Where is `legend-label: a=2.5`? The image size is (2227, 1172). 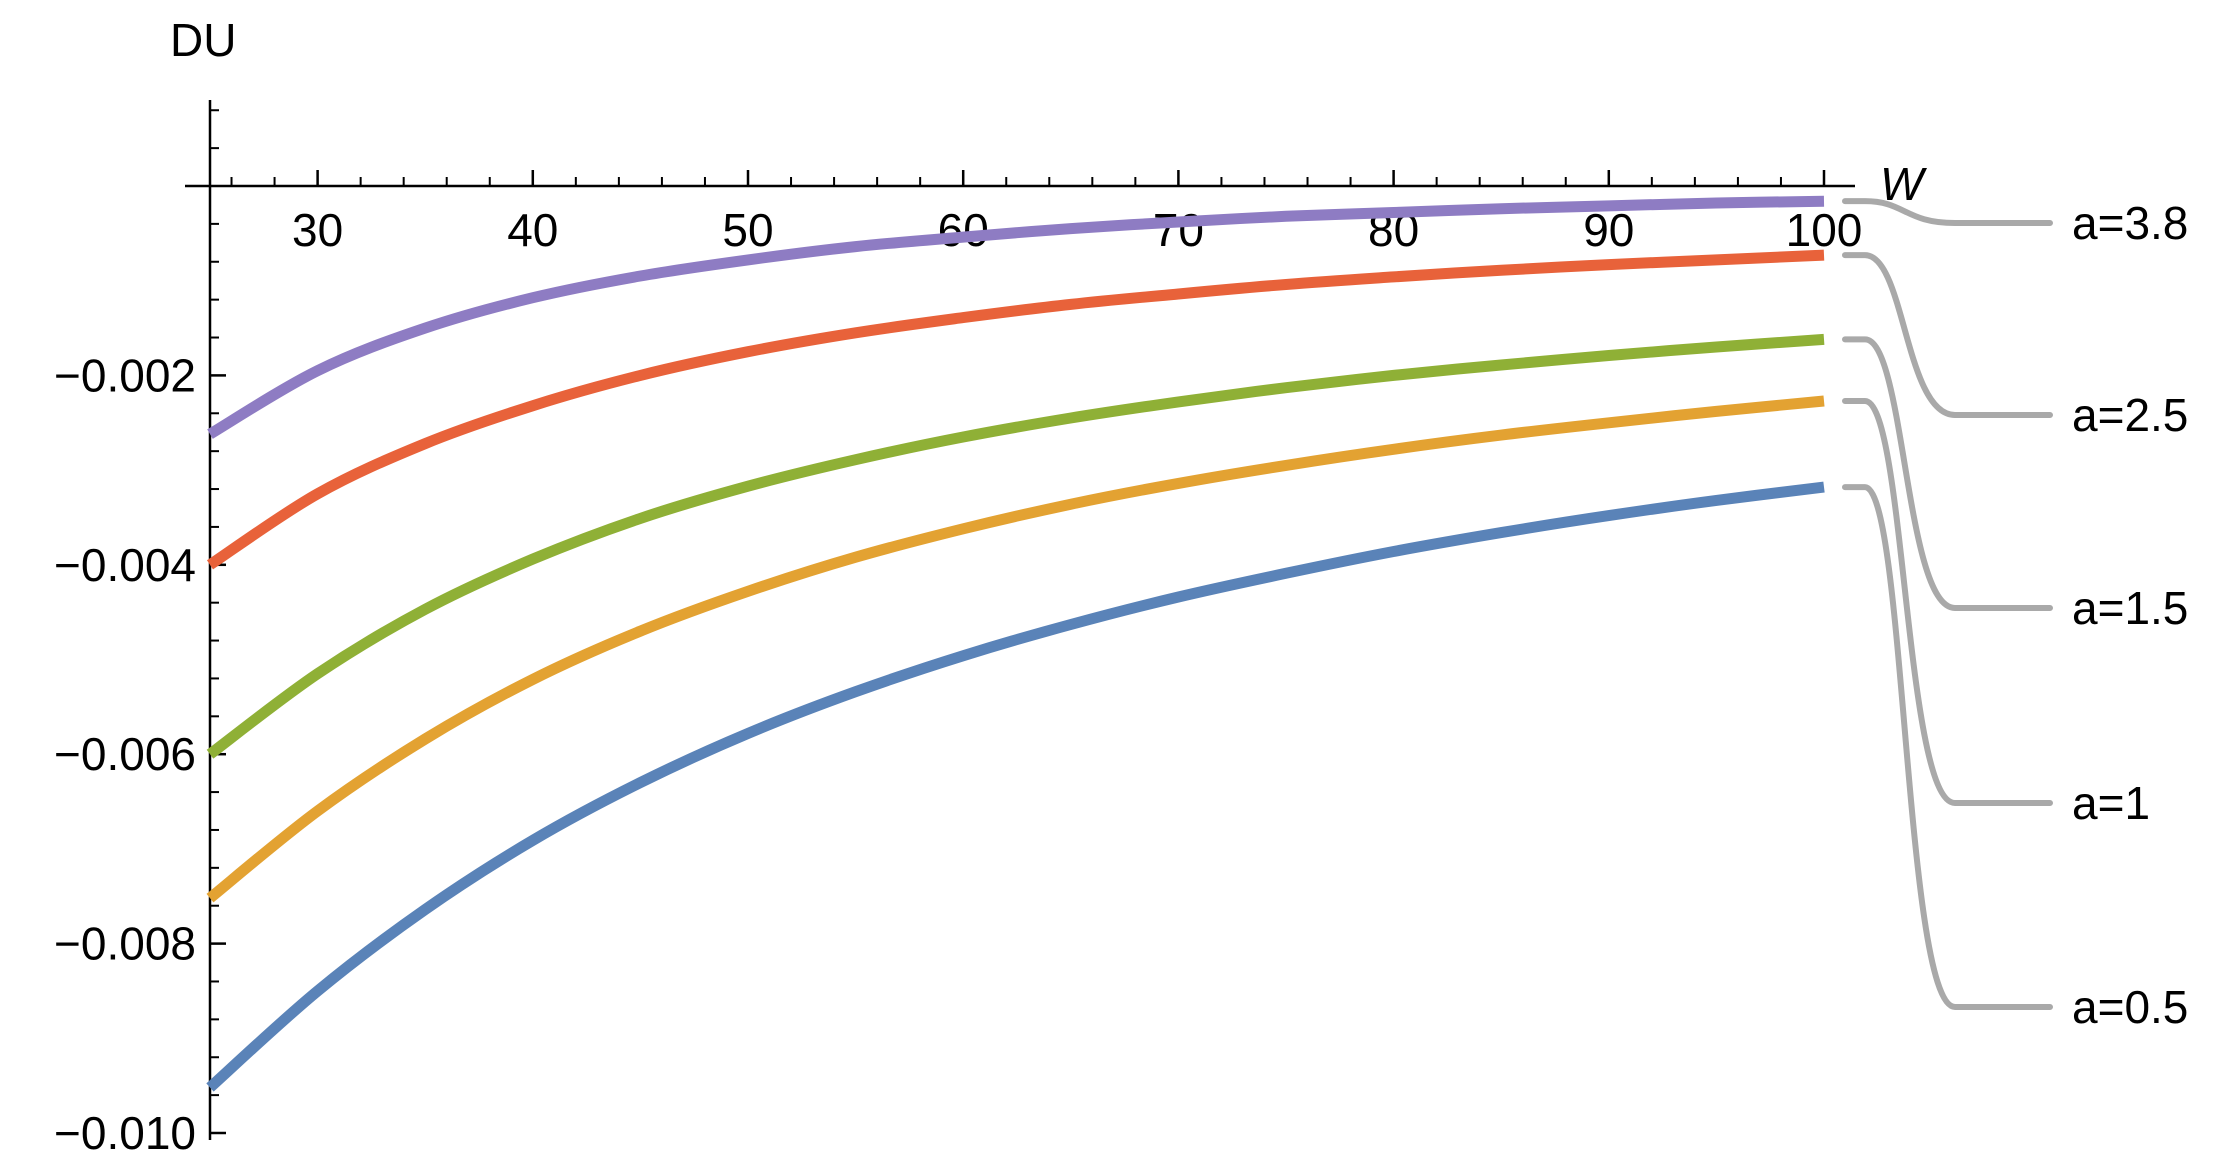
legend-label: a=2.5 is located at coordinates (2130, 415).